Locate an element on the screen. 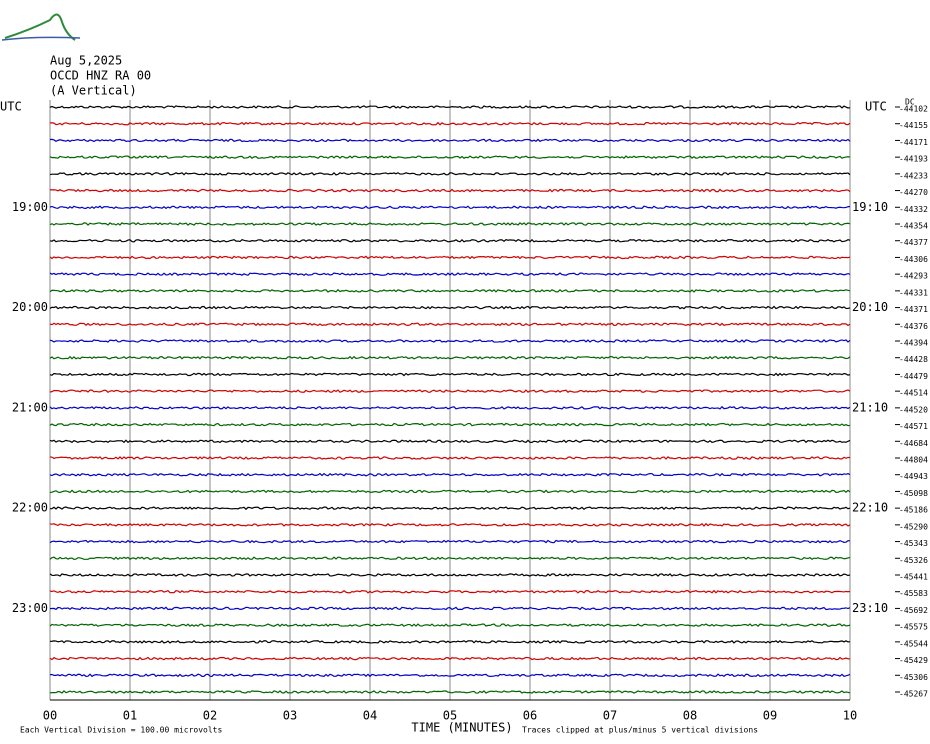  right-time-label: UTC is located at coordinates (876, 107).